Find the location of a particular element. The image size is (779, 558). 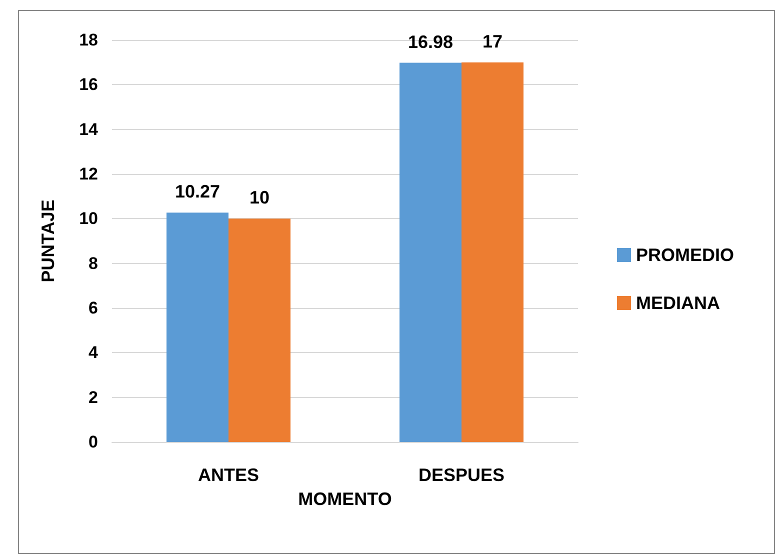

y-tick-label: 0 is located at coordinates (93, 442).